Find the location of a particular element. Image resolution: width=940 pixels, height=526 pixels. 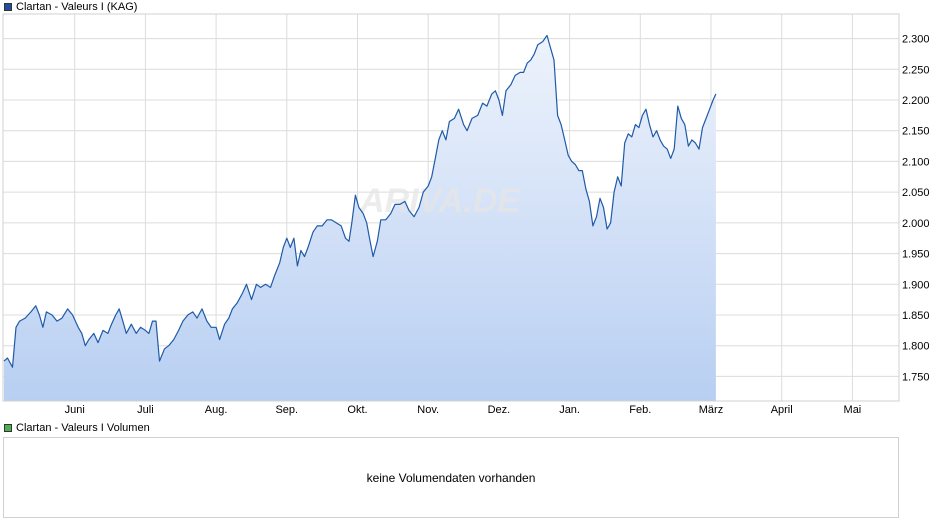

volume-panel: keine Volumendaten vorhanden is located at coordinates (451, 477).